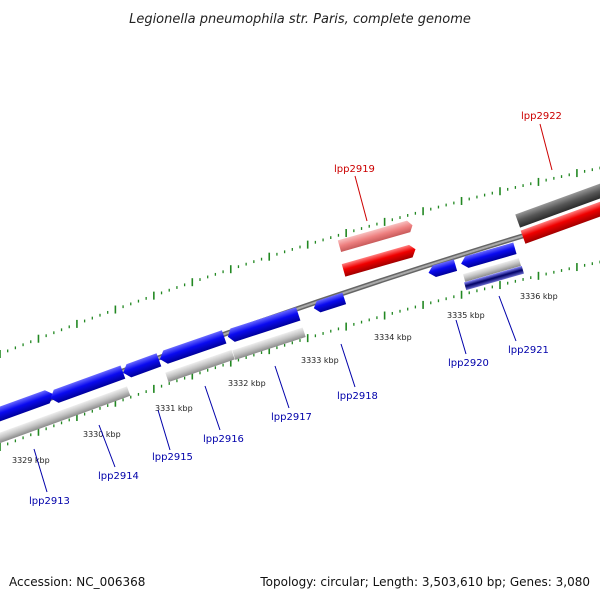 The height and width of the screenshot is (600, 600). I want to click on gene-label-lpp2916: lpp2916, so click(223, 439).